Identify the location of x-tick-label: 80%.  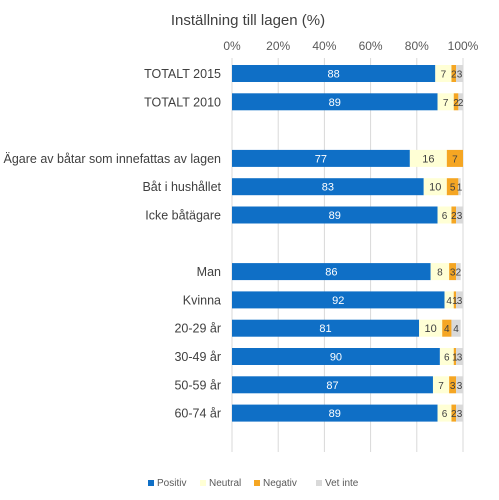
(417, 46).